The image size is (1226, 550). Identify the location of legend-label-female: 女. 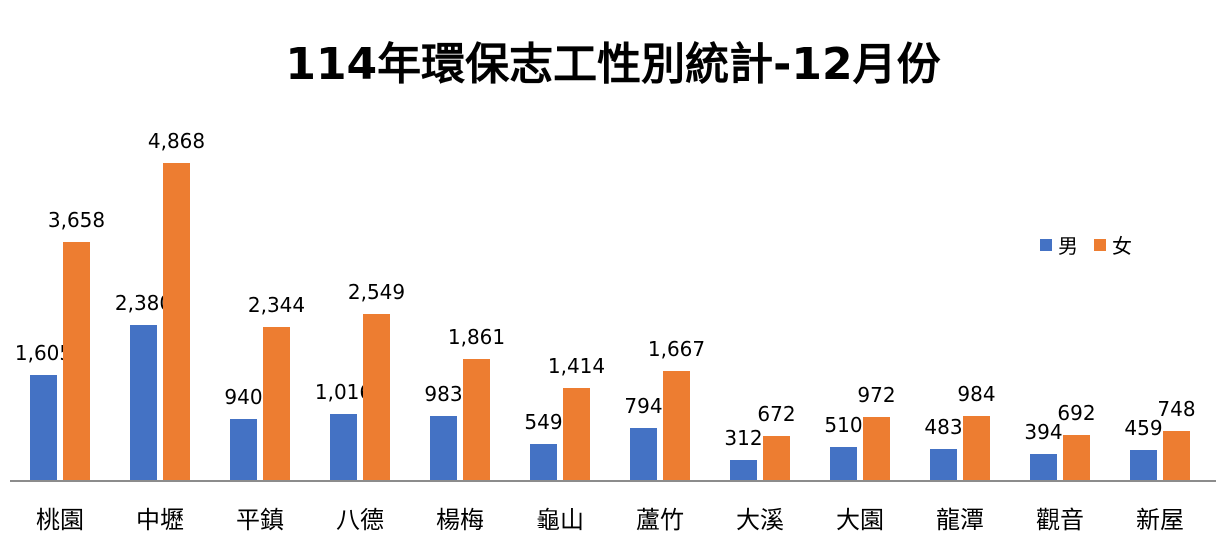
(1122, 246).